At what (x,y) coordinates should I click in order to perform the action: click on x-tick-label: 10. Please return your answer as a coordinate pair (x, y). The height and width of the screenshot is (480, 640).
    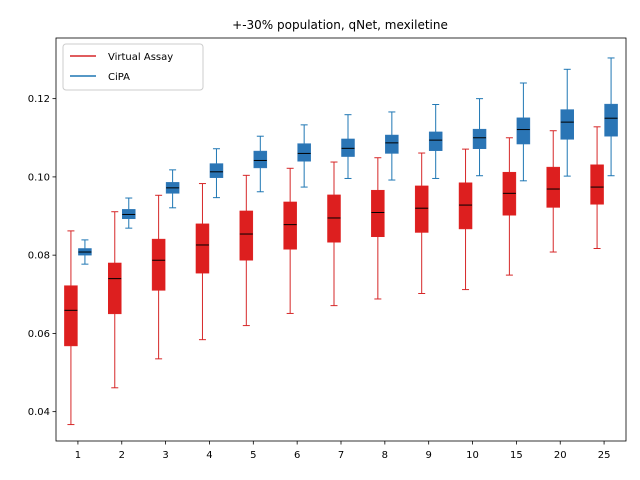
    Looking at the image, I should click on (472, 455).